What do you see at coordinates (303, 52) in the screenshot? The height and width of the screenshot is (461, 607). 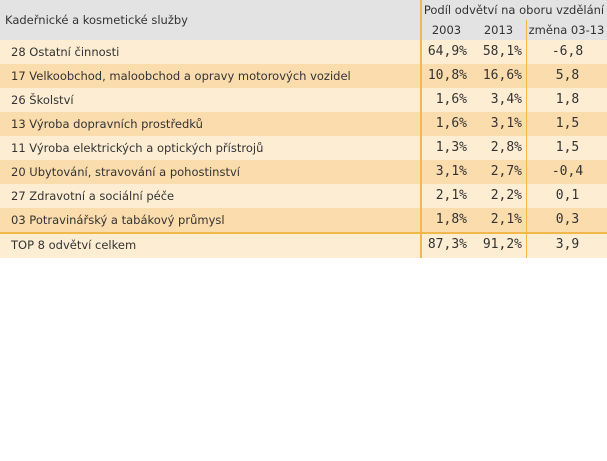 I see `table-row: 28 Ostatní činnosti 64,9% 58,1% -6,8` at bounding box center [303, 52].